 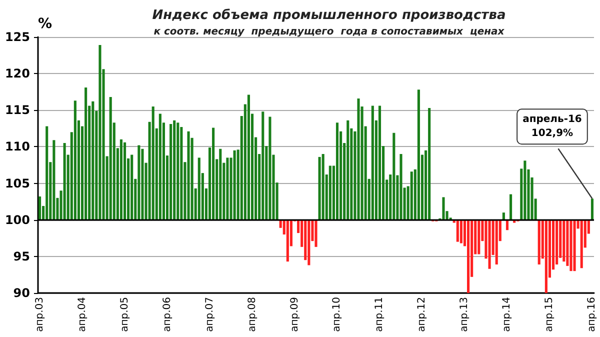 What do you see at coordinates (17, 219) in the screenshot?
I see `y-tick-label: 100` at bounding box center [17, 219].